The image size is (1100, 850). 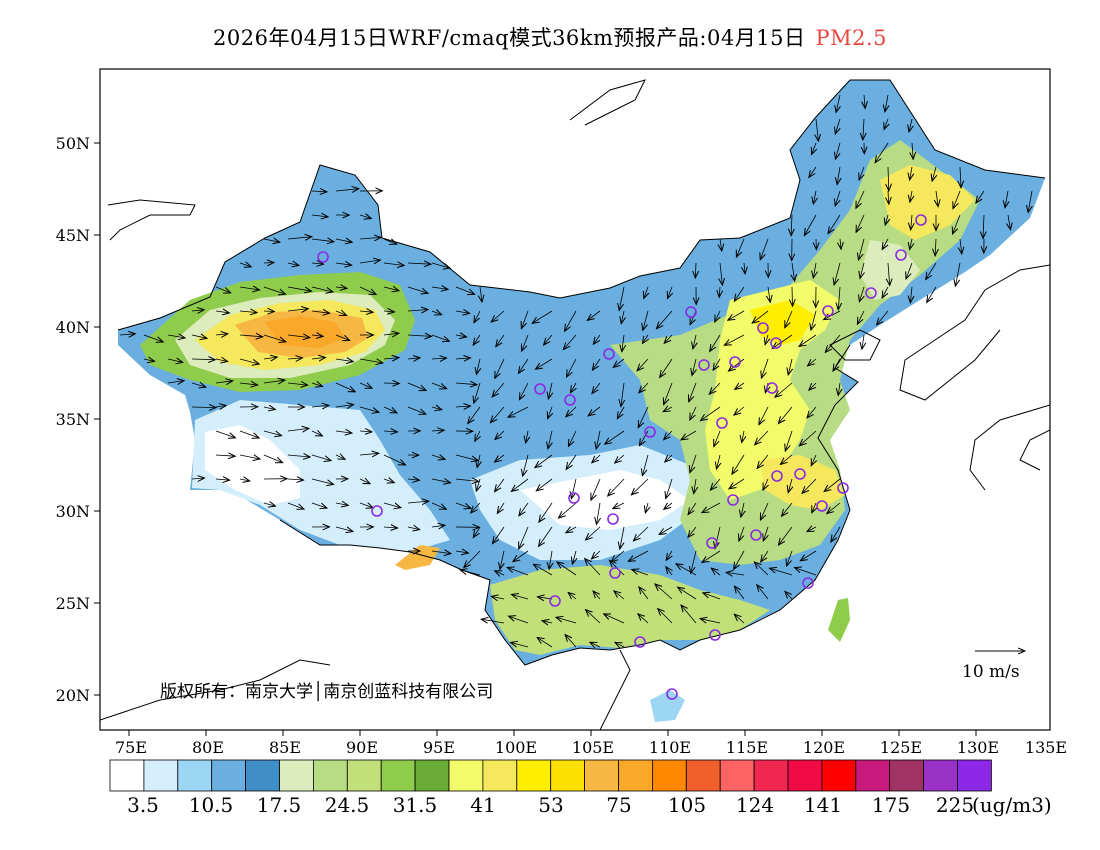 What do you see at coordinates (279, 805) in the screenshot?
I see `legend-label: 17.5` at bounding box center [279, 805].